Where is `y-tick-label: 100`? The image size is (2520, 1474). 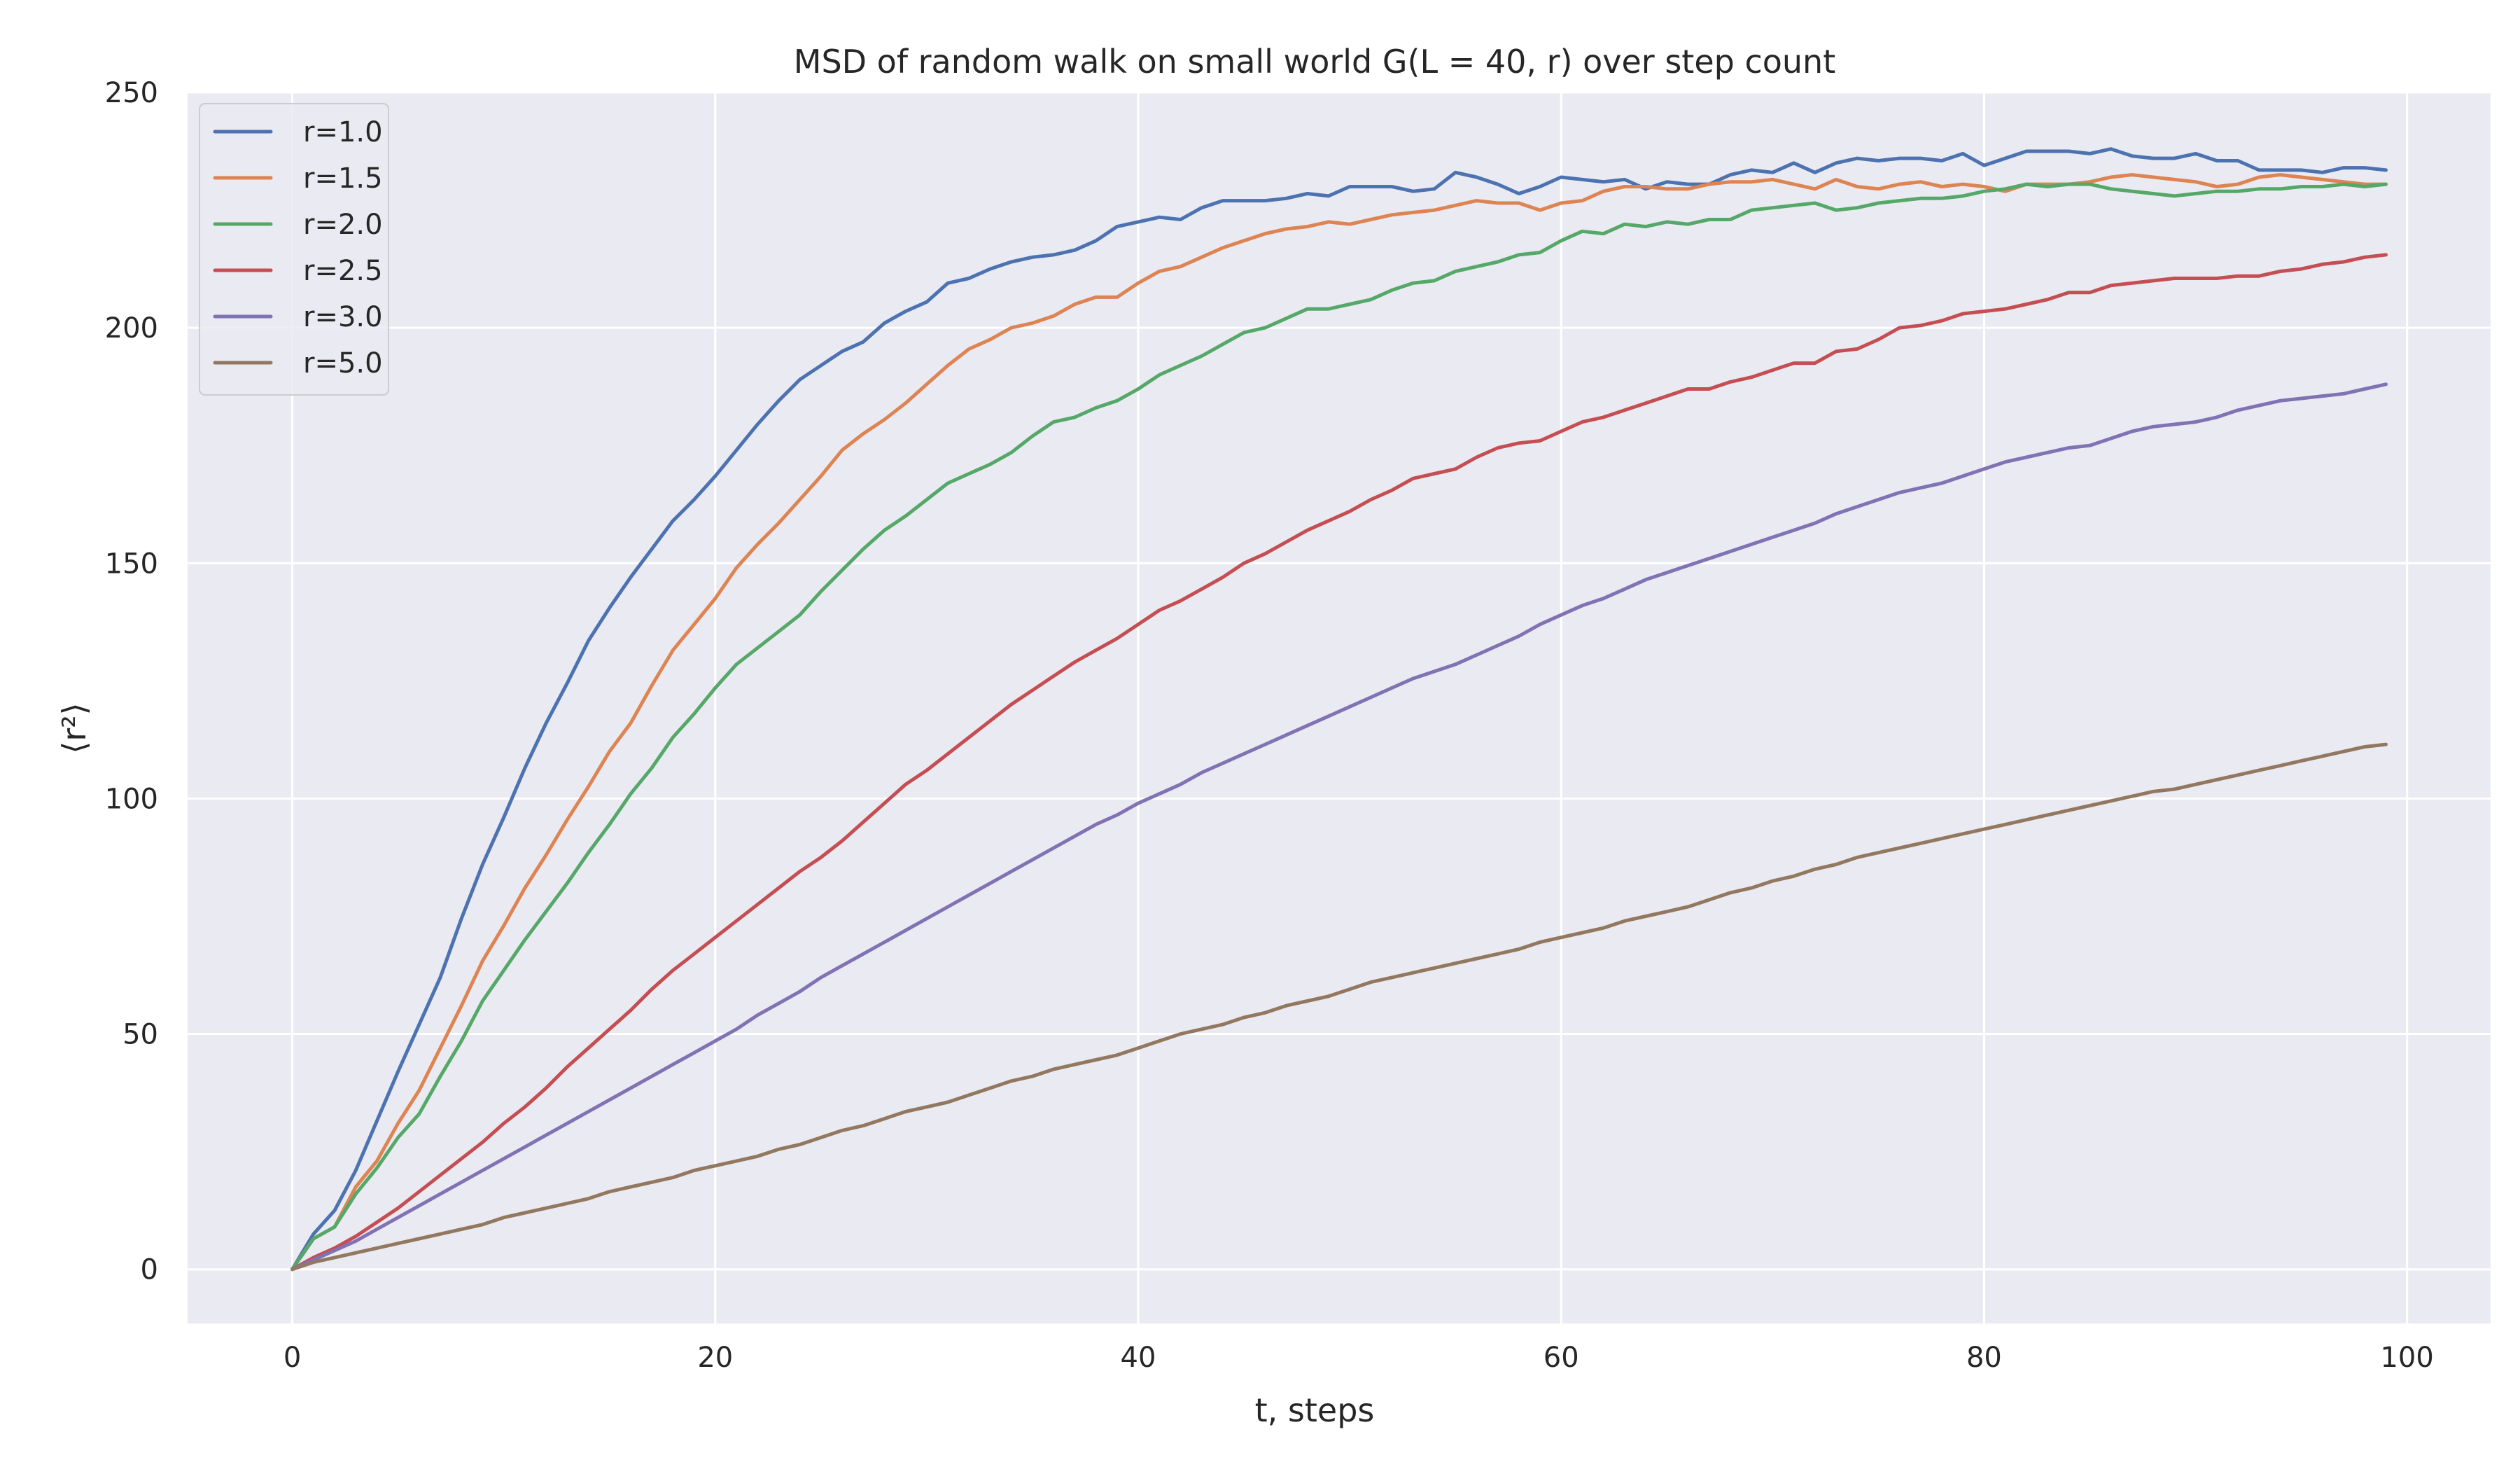 y-tick-label: 100 is located at coordinates (131, 799).